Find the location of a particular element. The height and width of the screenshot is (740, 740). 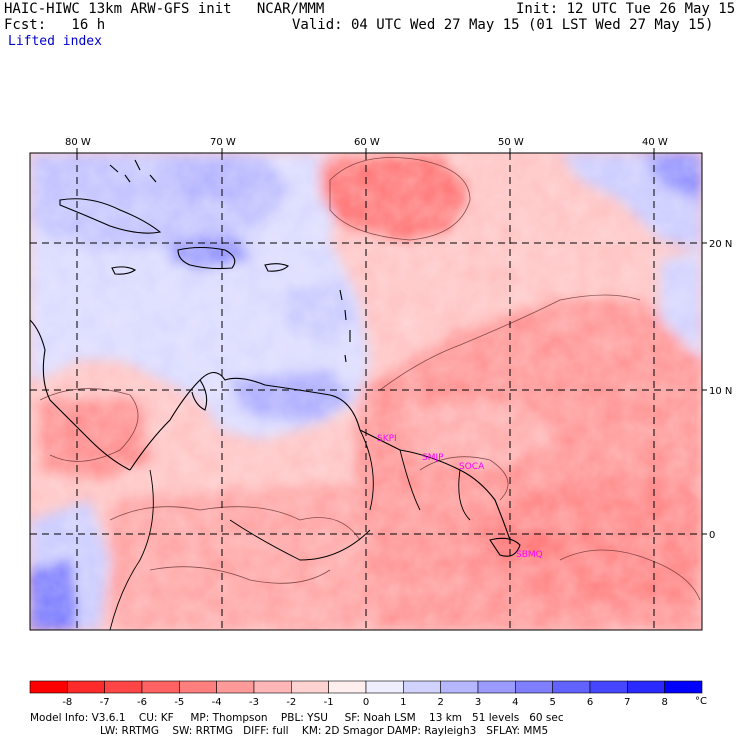

lon-label-40w: 40 W is located at coordinates (655, 142).